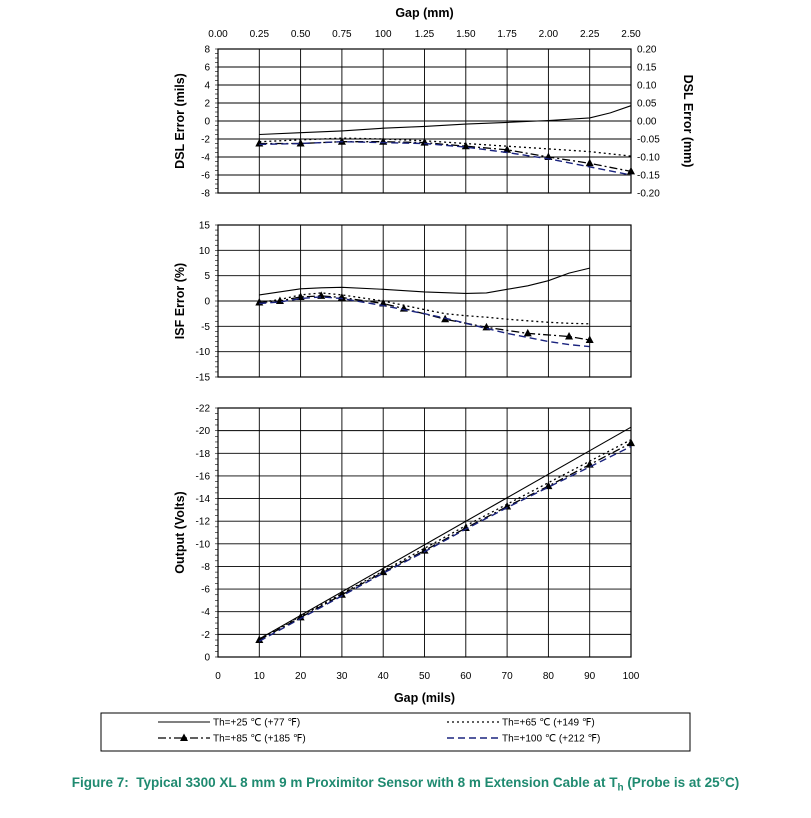  I want to click on y-tick-label: -18, so click(203, 454).